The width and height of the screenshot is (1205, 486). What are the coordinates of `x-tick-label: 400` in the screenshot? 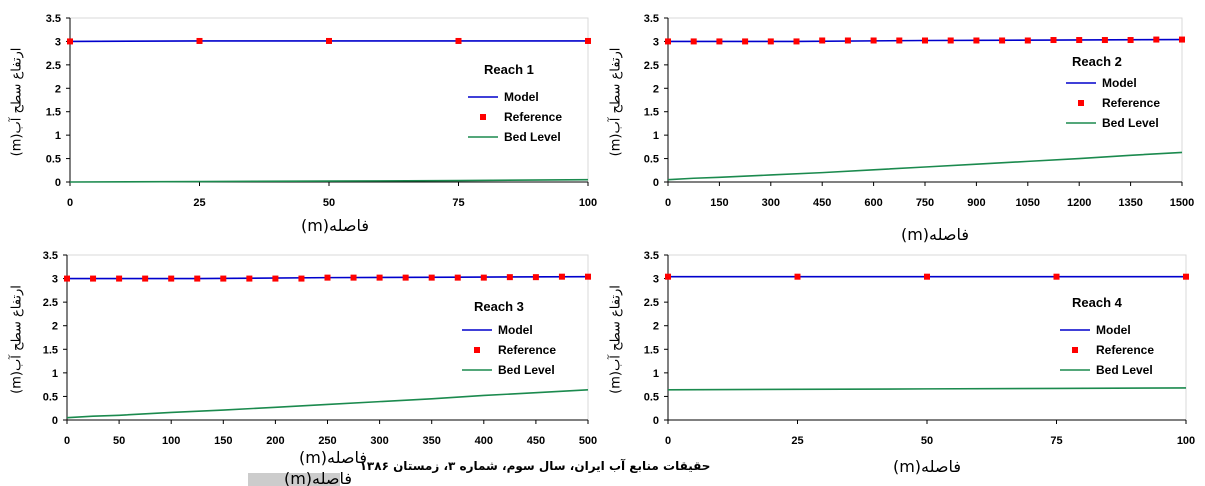 It's located at (484, 441).